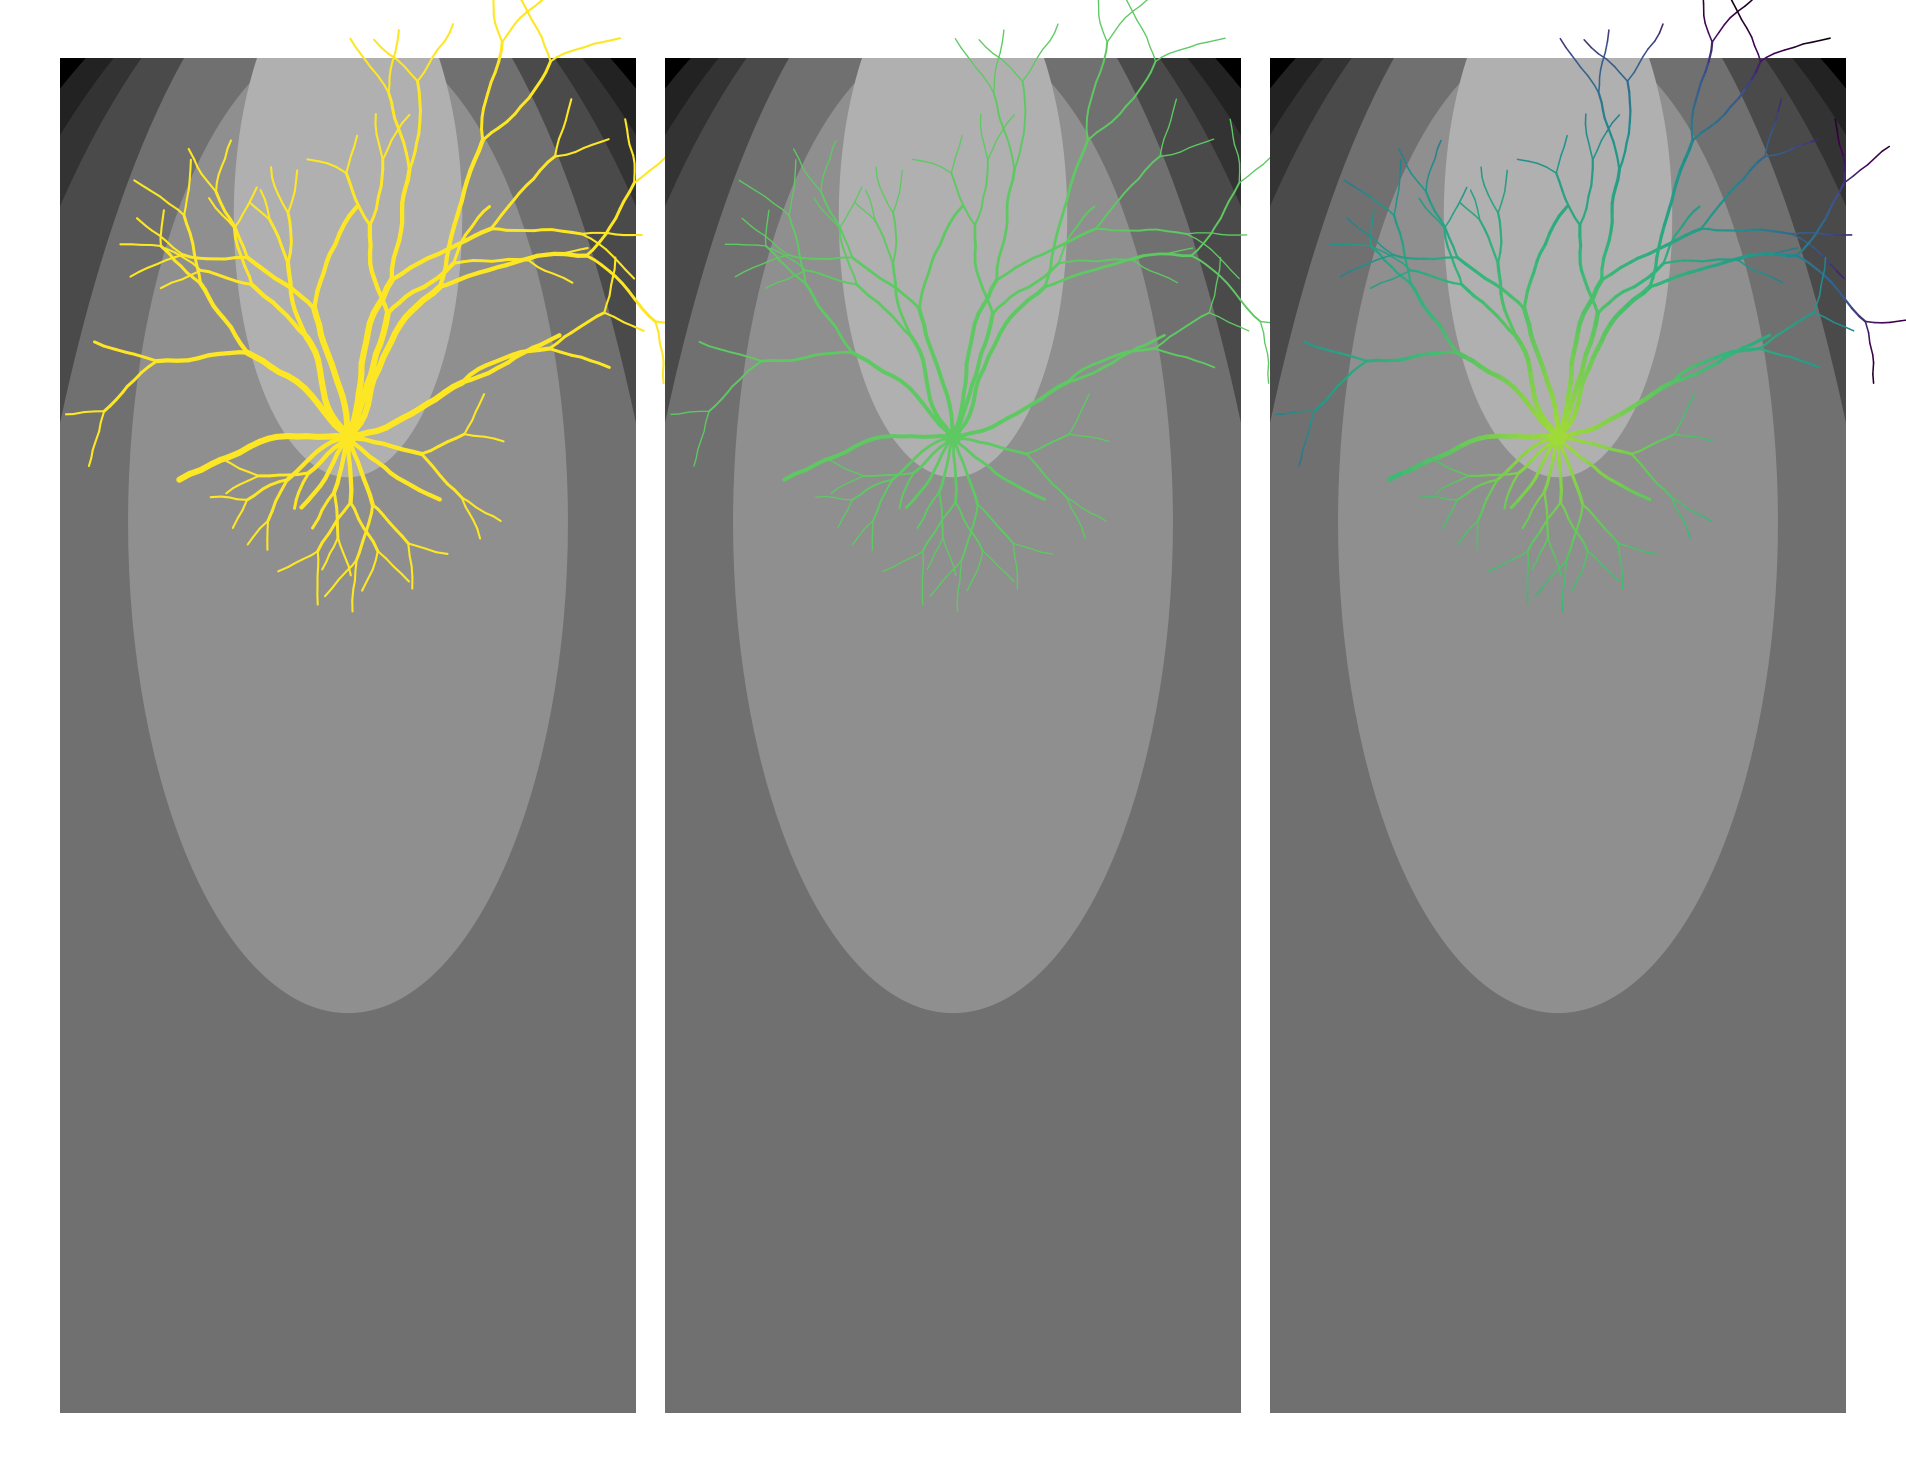 This screenshot has width=1906, height=1475. I want to click on shade-mid, so click(953, 535).